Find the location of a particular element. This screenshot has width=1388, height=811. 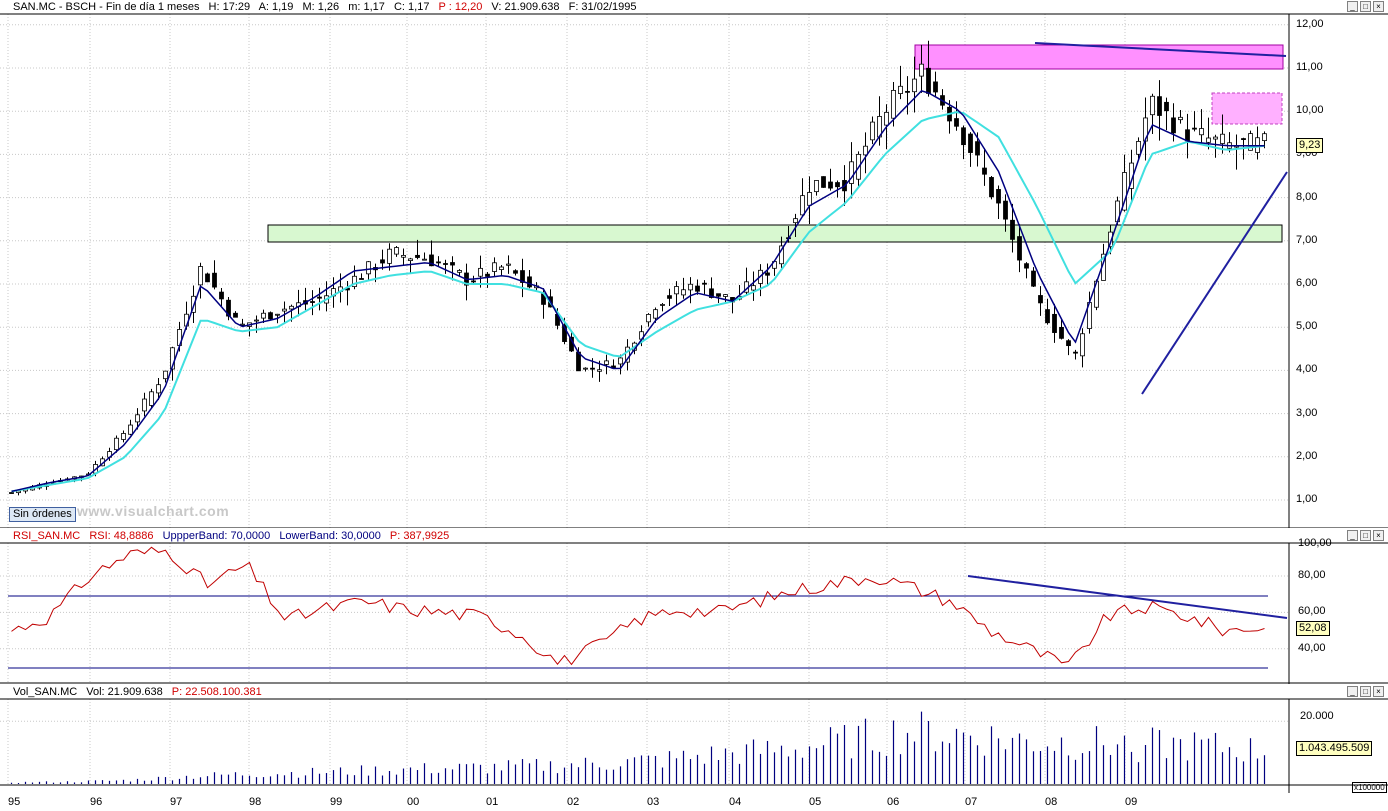

price-open: A: 1,19 is located at coordinates (276, 7).